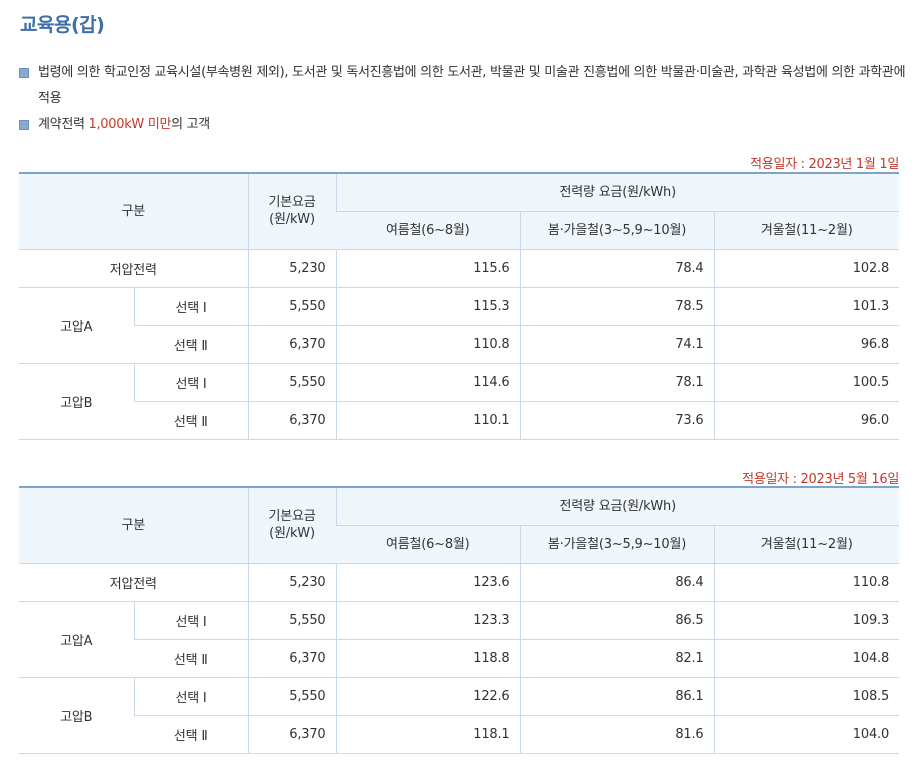 The width and height of the screenshot is (914, 771). I want to click on winter-cell: 109.3, so click(806, 620).